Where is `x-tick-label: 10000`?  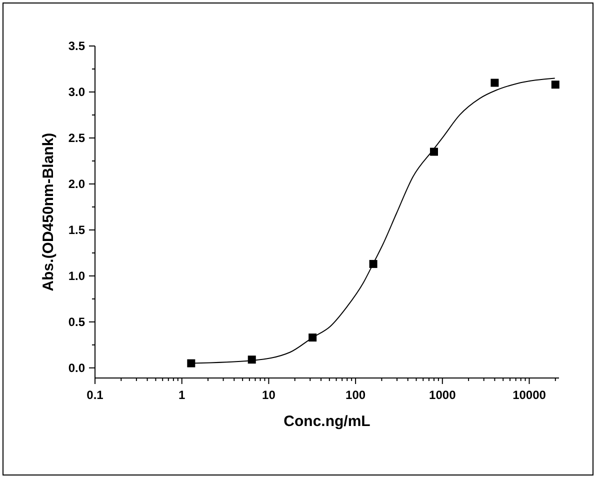
x-tick-label: 10000 is located at coordinates (529, 395).